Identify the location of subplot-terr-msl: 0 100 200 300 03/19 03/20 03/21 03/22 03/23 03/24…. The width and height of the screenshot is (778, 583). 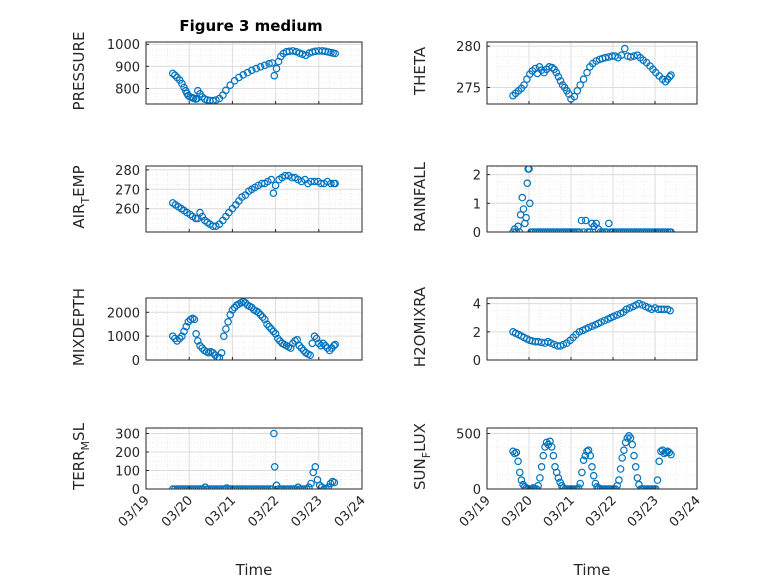
(219, 500).